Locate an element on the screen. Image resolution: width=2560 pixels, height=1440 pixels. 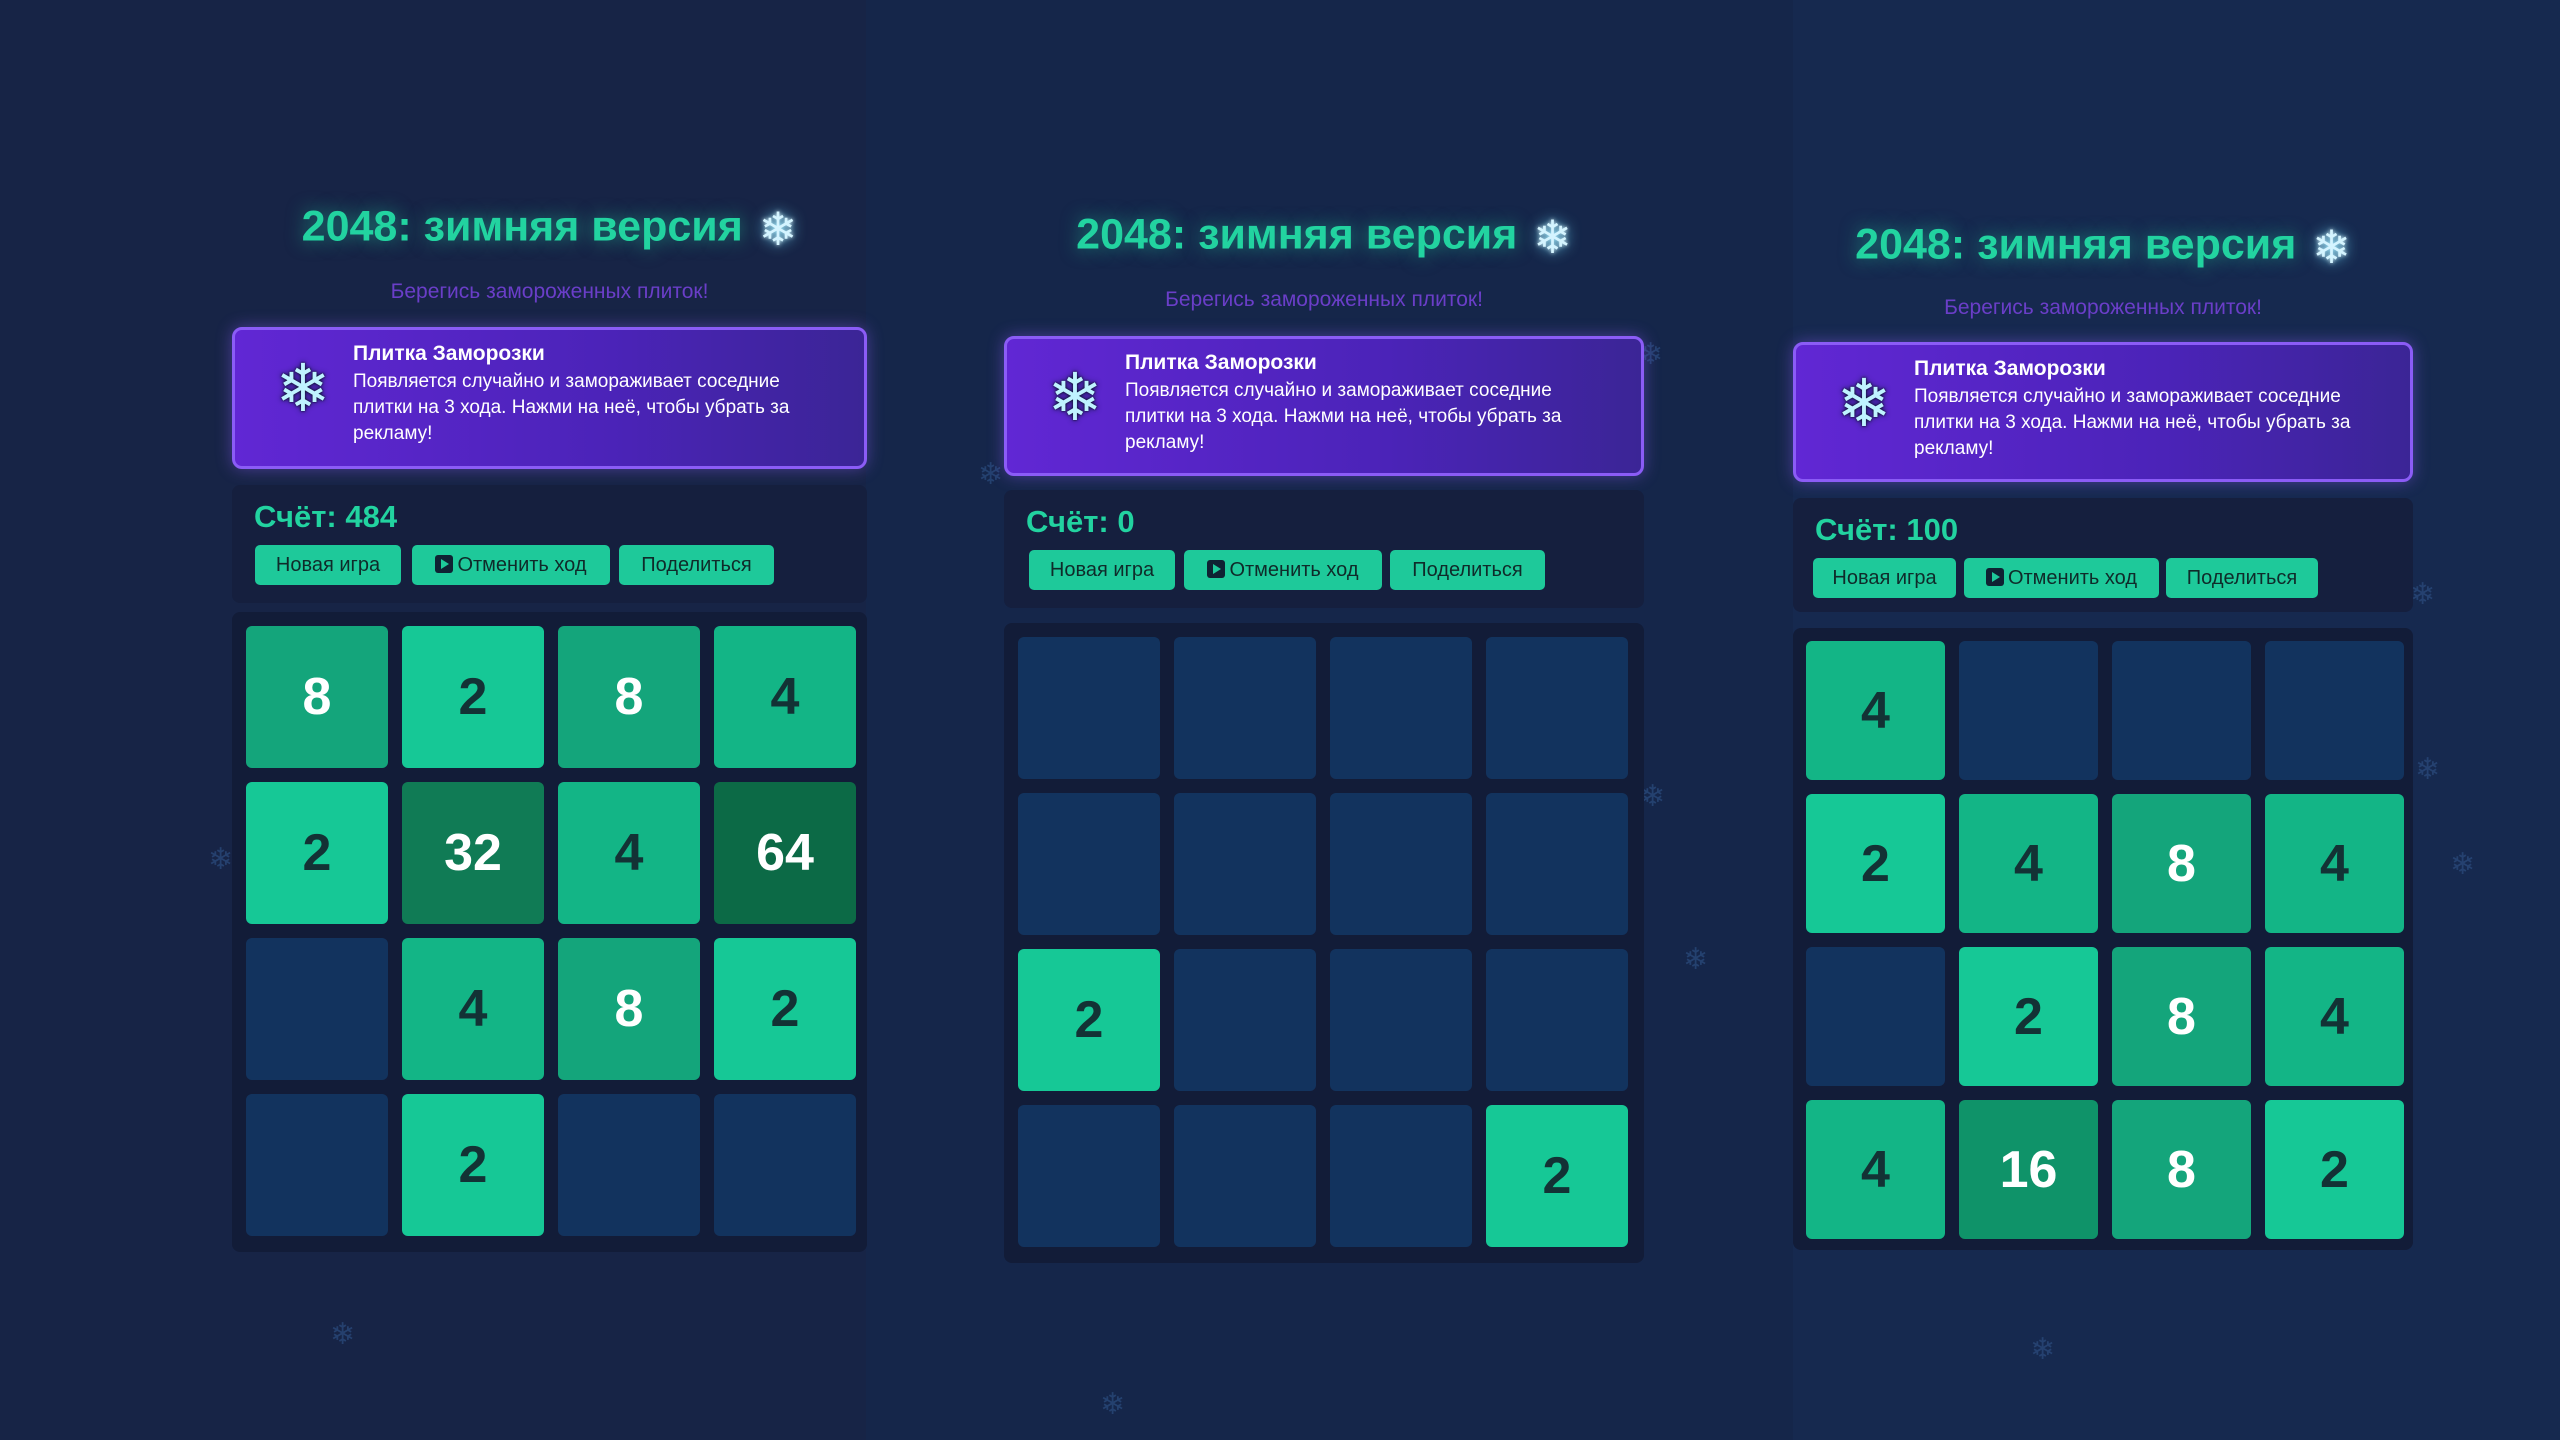
tile: 64 is located at coordinates (785, 853).